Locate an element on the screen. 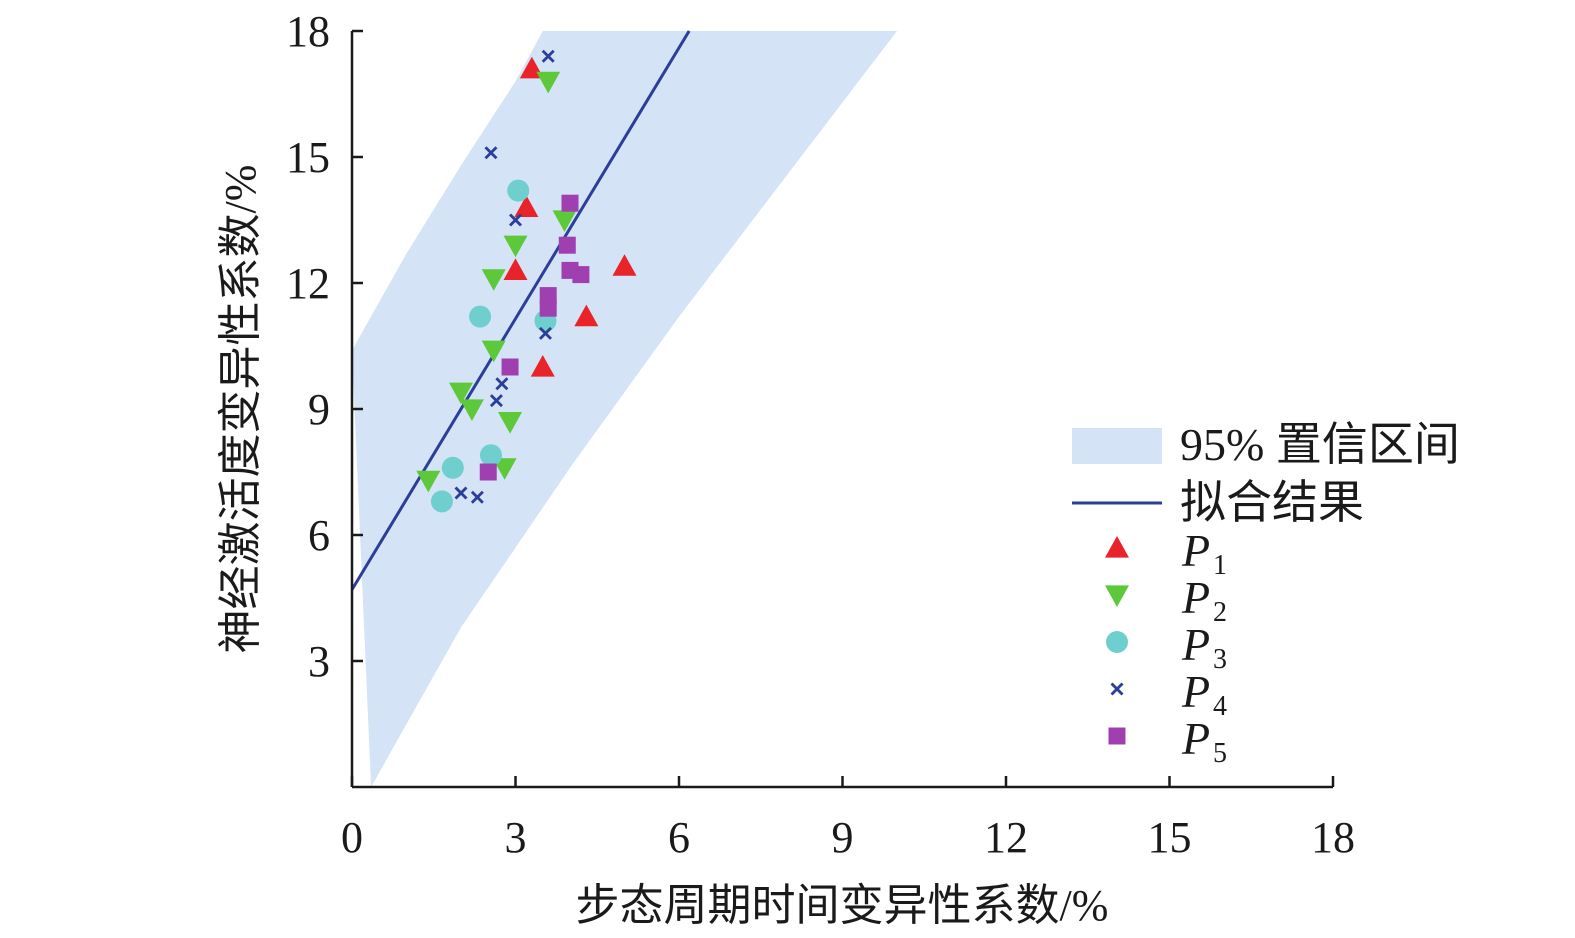  data-points is located at coordinates (526, 281).